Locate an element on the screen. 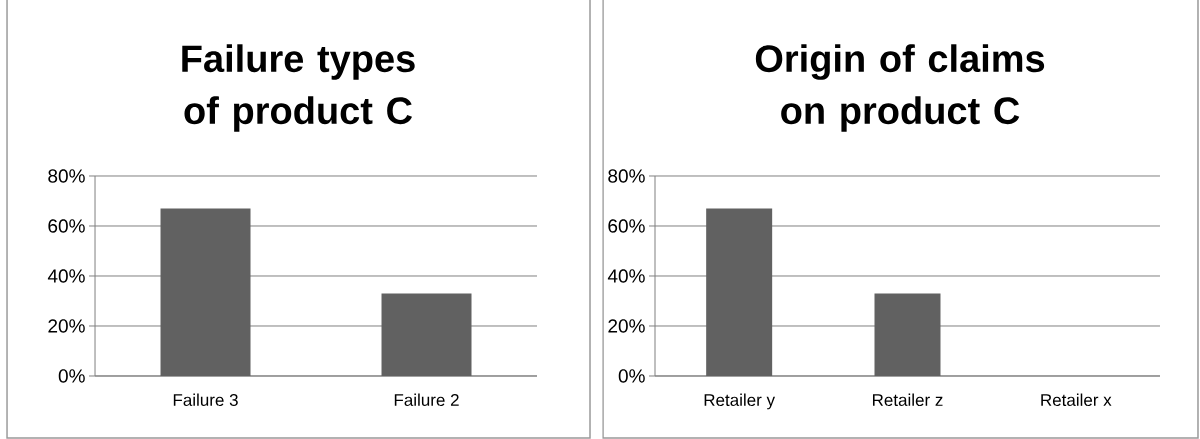  x-tick-label: Failure 3 is located at coordinates (205, 400).